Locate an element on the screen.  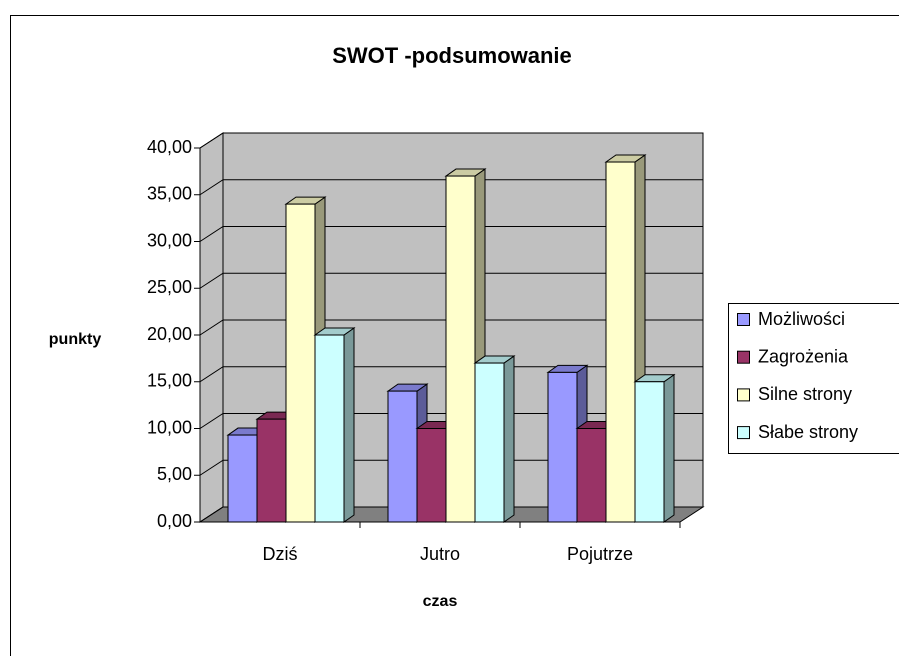
legend-label: Zagrożenia is located at coordinates (803, 356).